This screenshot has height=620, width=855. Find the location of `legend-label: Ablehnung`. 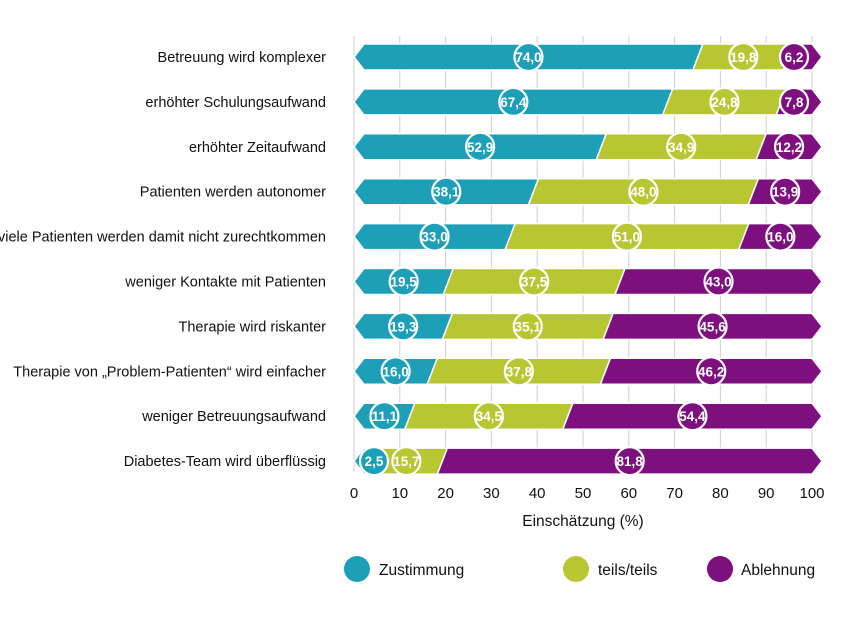

legend-label: Ablehnung is located at coordinates (778, 570).